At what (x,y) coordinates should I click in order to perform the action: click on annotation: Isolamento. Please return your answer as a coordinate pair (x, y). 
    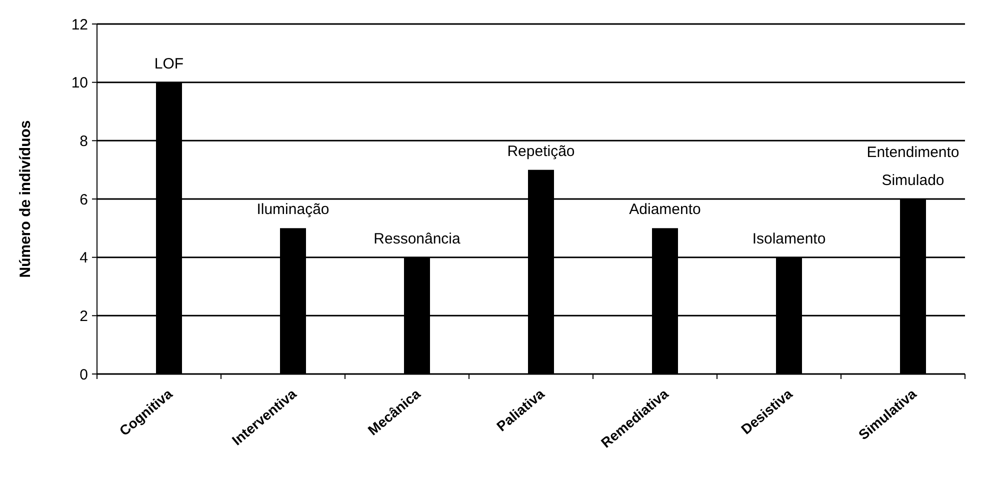
    Looking at the image, I should click on (789, 239).